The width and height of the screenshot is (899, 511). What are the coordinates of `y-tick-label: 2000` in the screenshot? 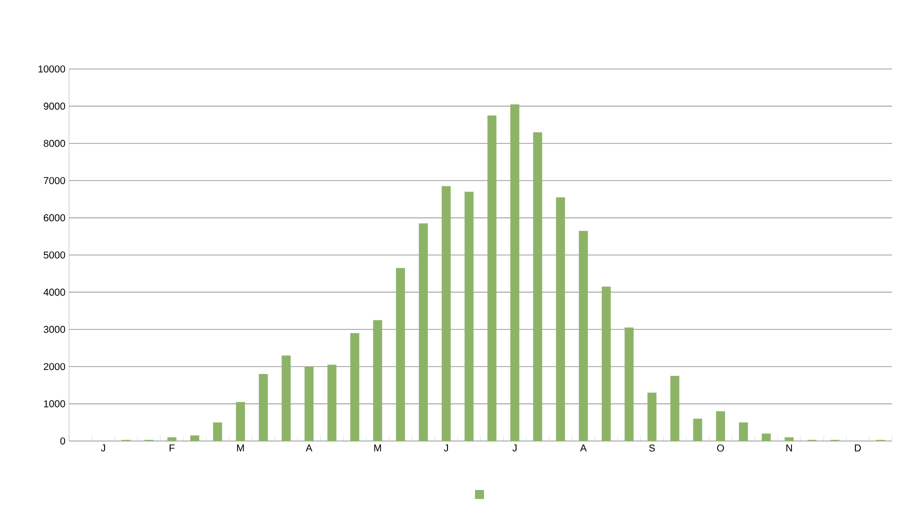 It's located at (55, 366).